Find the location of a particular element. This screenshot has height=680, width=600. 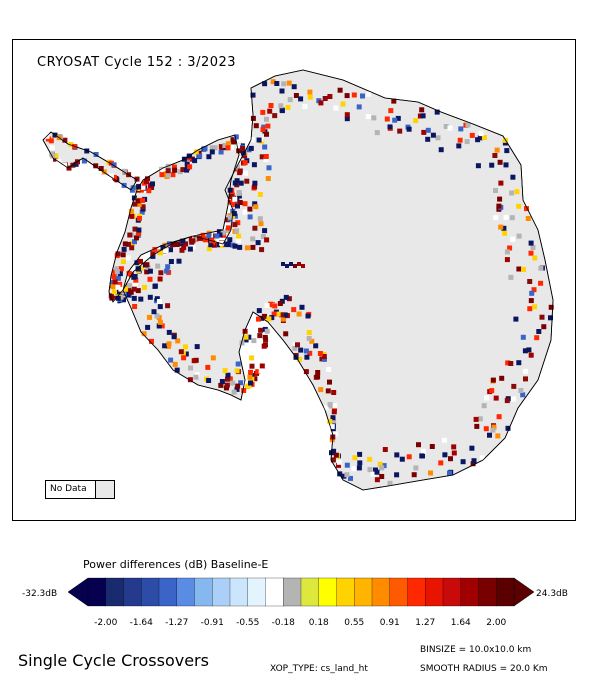

binsize-label: BINSIZE = 10.0x10.0 km is located at coordinates (476, 650).